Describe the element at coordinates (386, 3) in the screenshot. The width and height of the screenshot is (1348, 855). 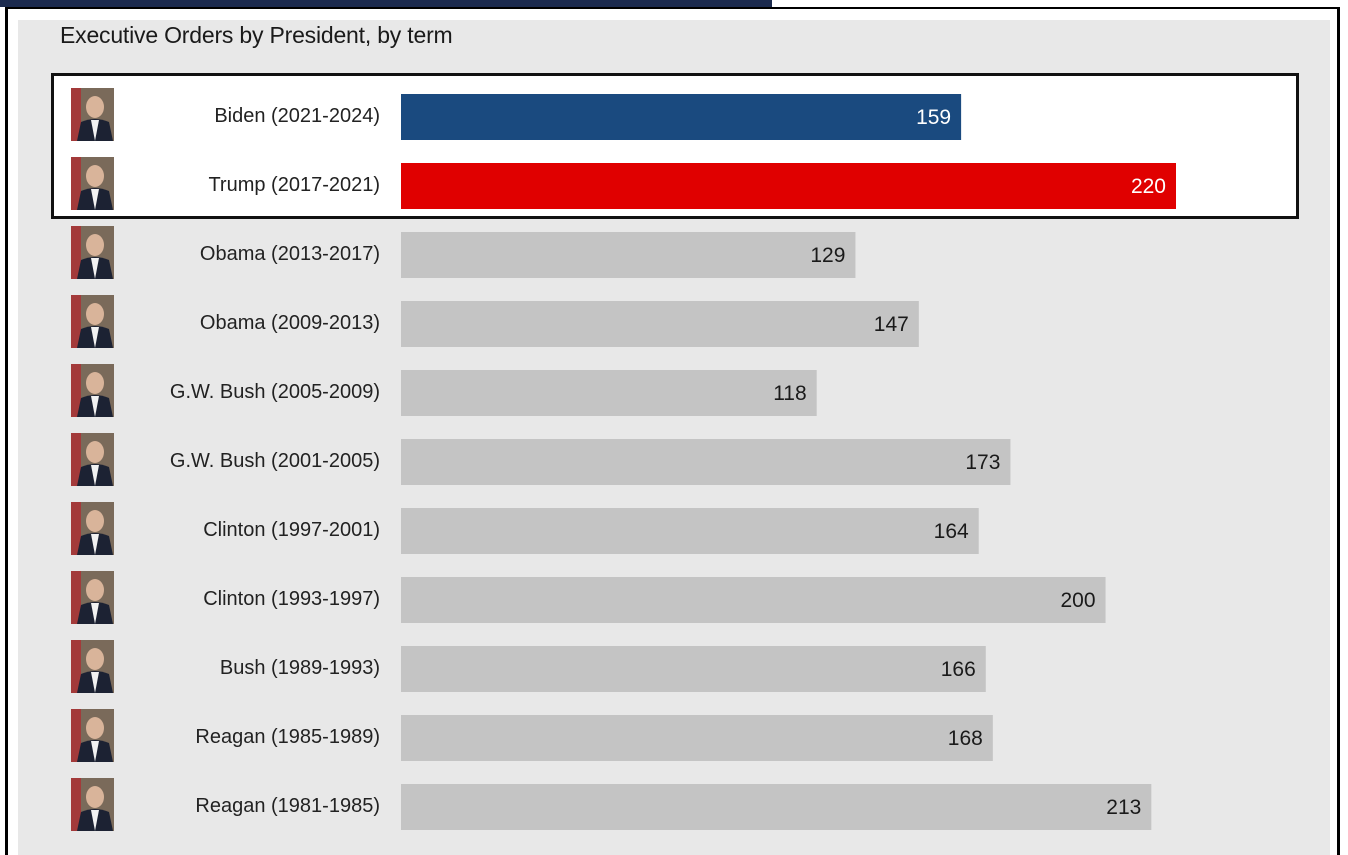
I see `top-accent-strip` at that location.